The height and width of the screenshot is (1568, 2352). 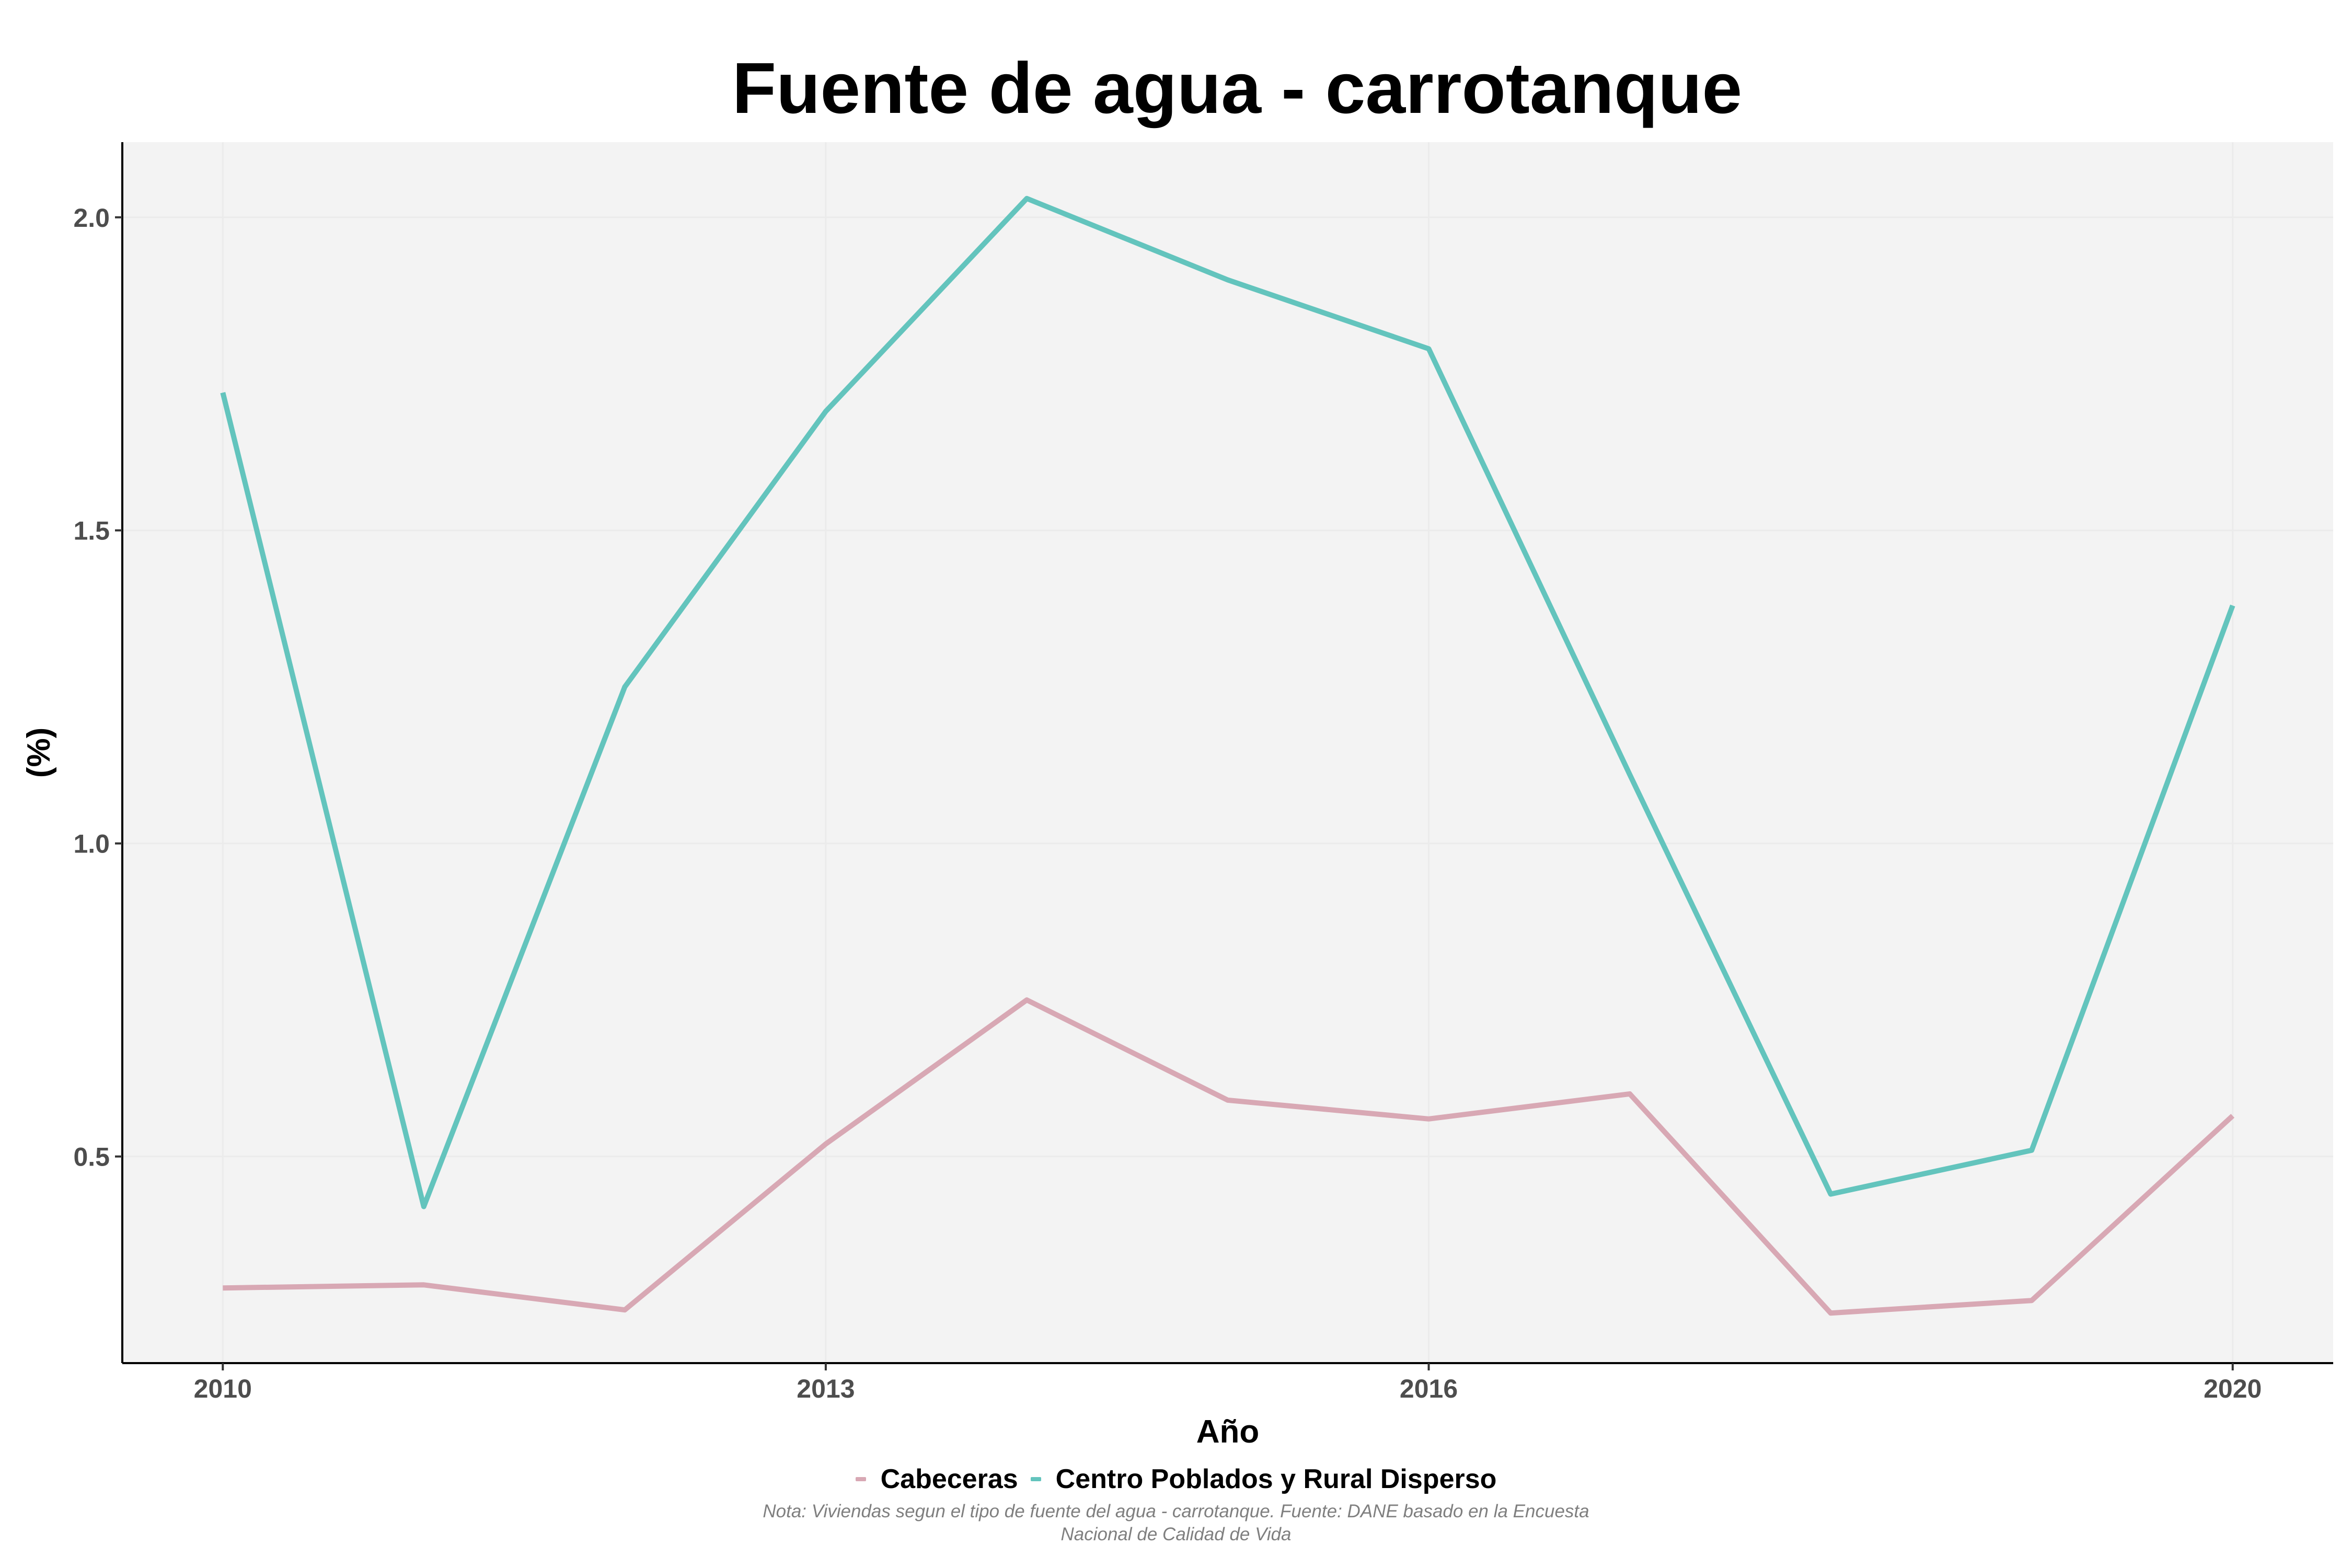 I want to click on legend-item-centro-poblados: Centro Poblados y Rural Disperso, so click(x=1263, y=1479).